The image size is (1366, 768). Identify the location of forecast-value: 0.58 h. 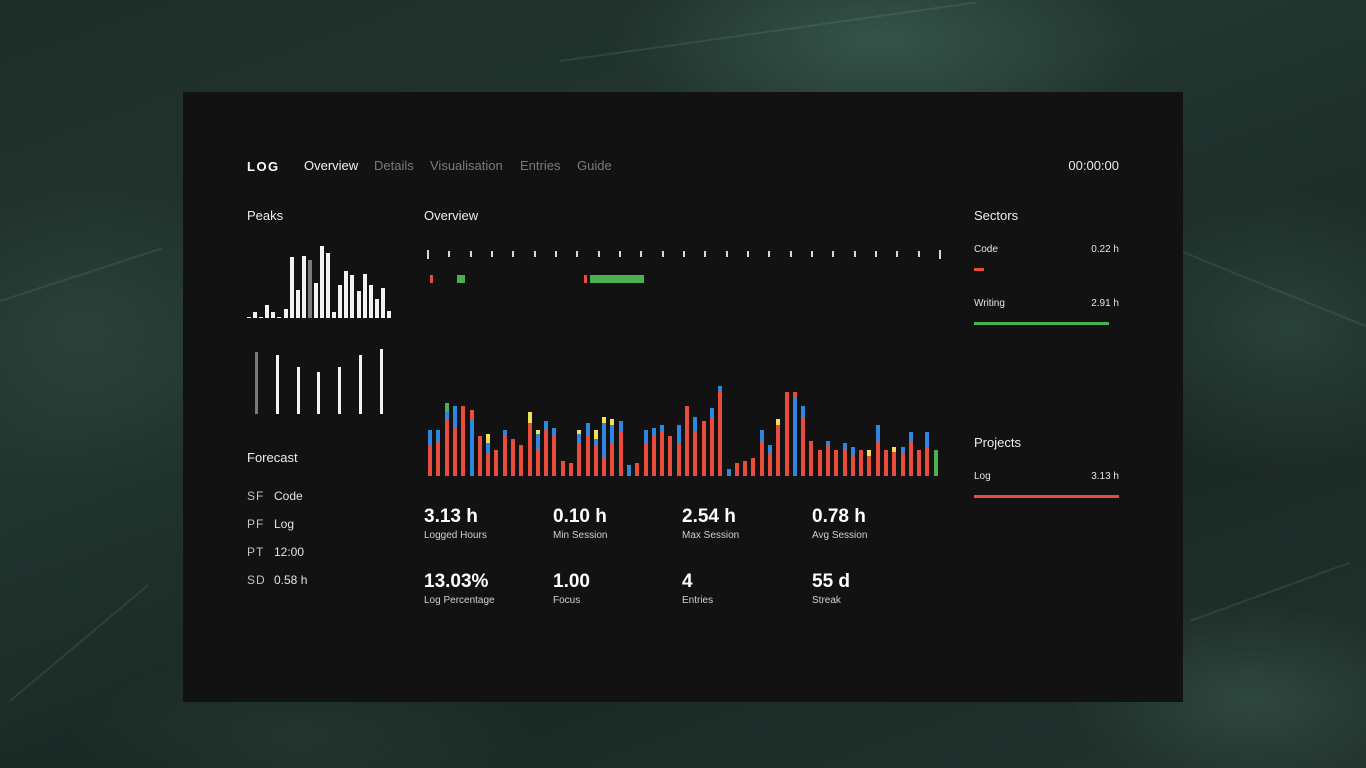
(291, 580).